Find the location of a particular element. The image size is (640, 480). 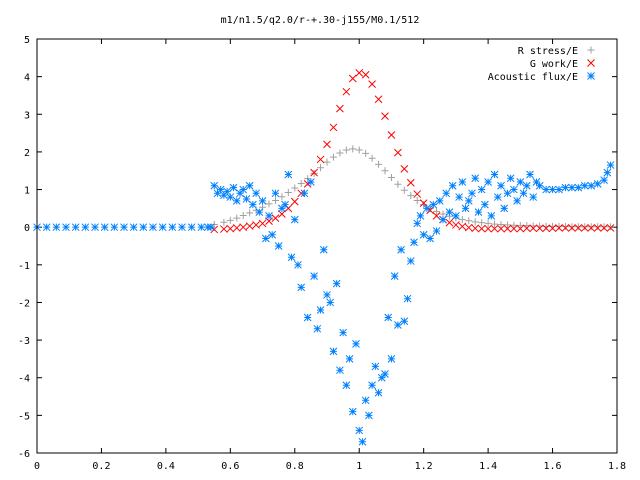

legend-label: G work/E is located at coordinates (554, 64).